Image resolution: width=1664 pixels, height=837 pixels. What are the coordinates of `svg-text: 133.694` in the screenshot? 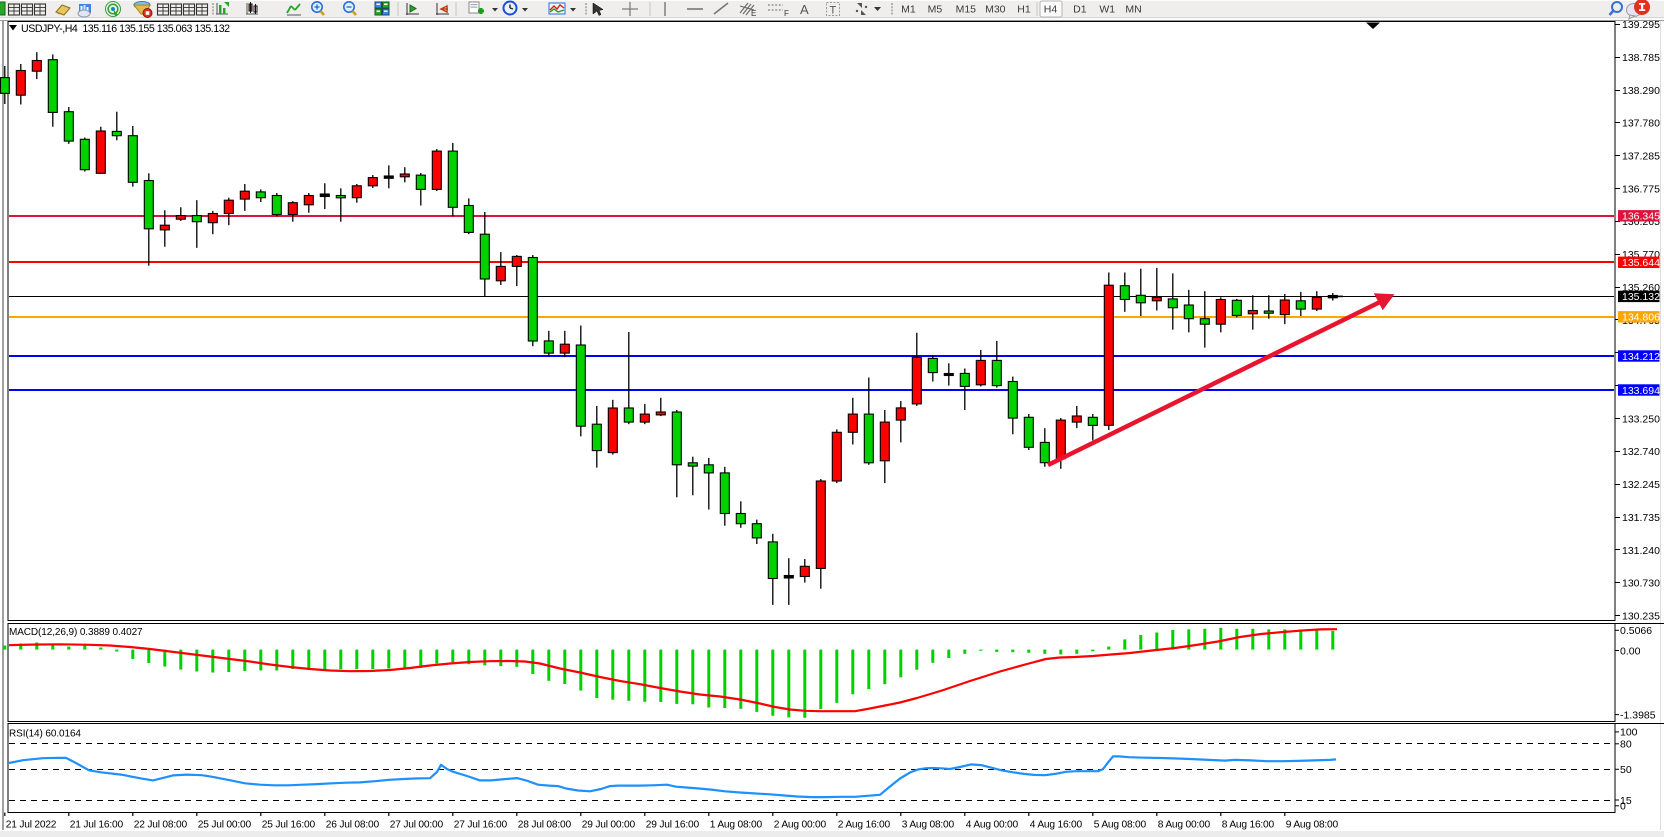 It's located at (1641, 391).